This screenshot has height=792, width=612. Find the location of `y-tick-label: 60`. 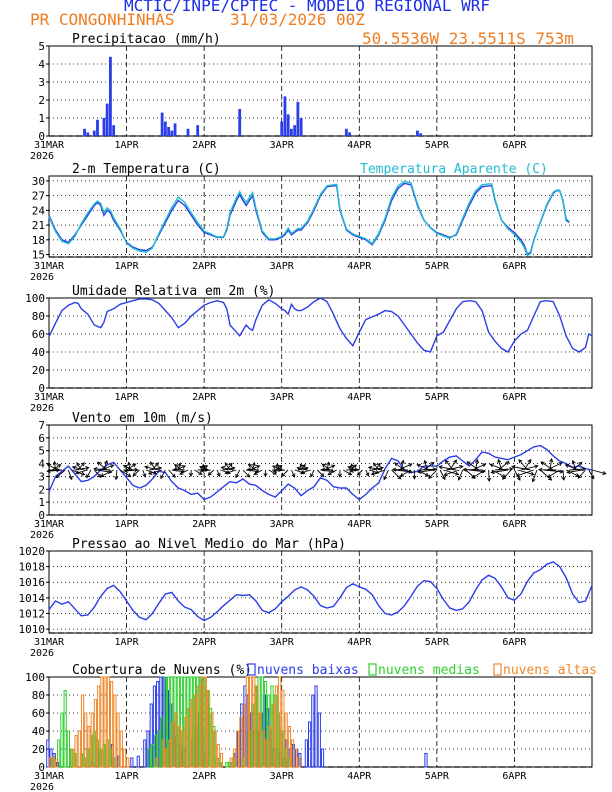

y-tick-label: 60 is located at coordinates (38, 334).